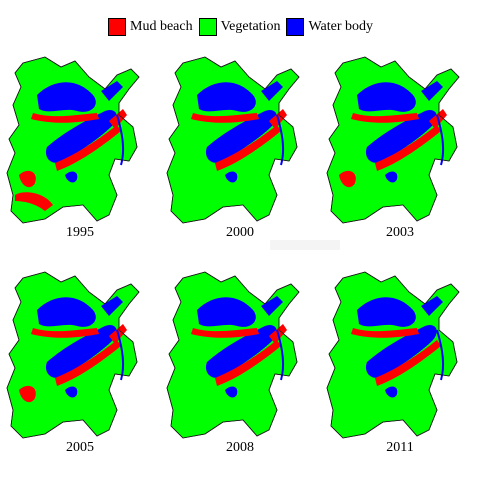  I want to click on map-panel-2000: 2000, so click(240, 150).